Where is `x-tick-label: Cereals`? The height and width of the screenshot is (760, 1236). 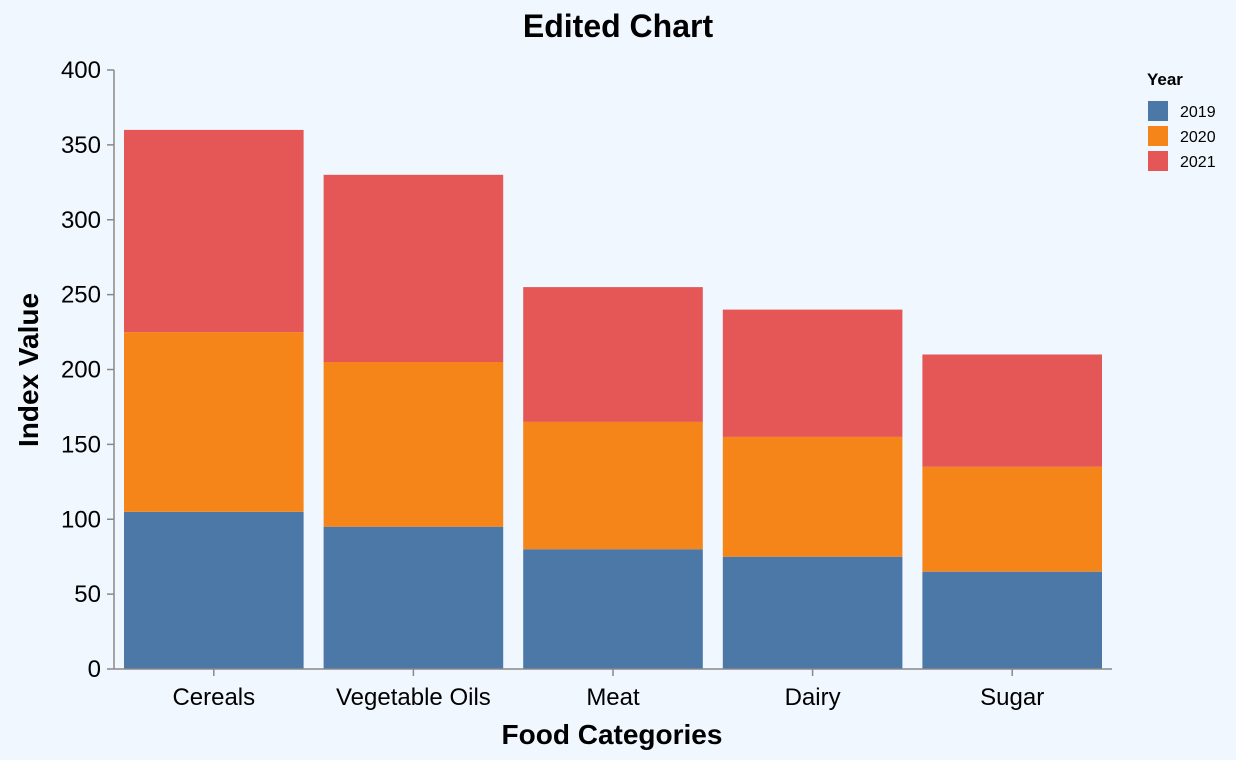
x-tick-label: Cereals is located at coordinates (213, 697).